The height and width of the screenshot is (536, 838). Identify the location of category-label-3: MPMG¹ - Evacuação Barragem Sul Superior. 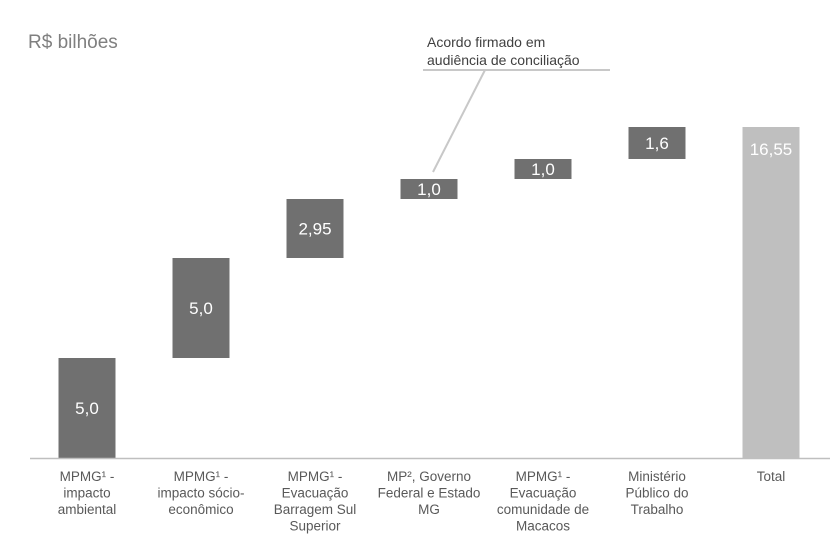
(315, 501).